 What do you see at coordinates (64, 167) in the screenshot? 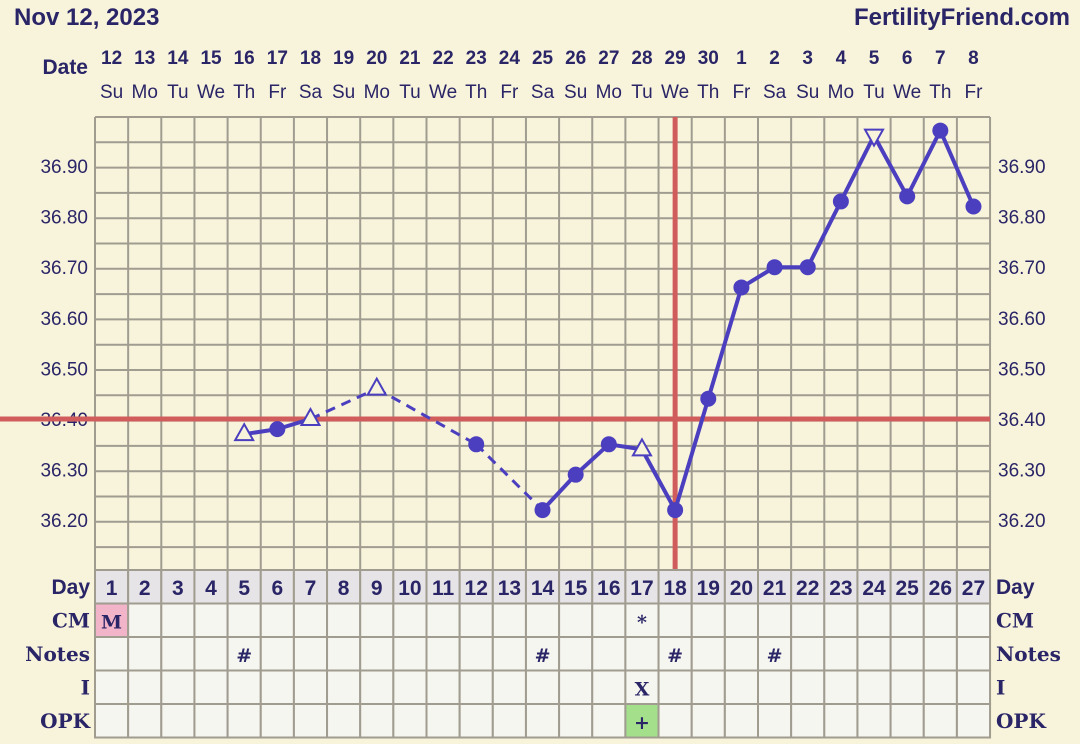
I see `y-tick-left: 36.90` at bounding box center [64, 167].